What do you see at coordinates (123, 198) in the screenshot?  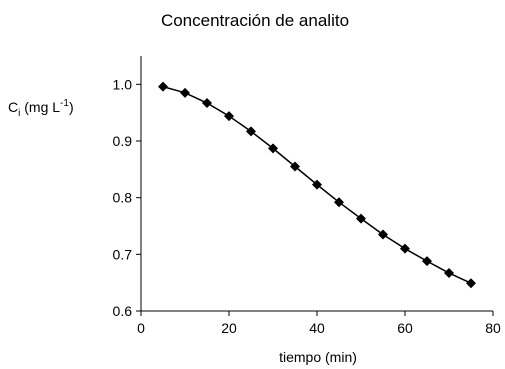 I see `y-tick-label: 0.8` at bounding box center [123, 198].